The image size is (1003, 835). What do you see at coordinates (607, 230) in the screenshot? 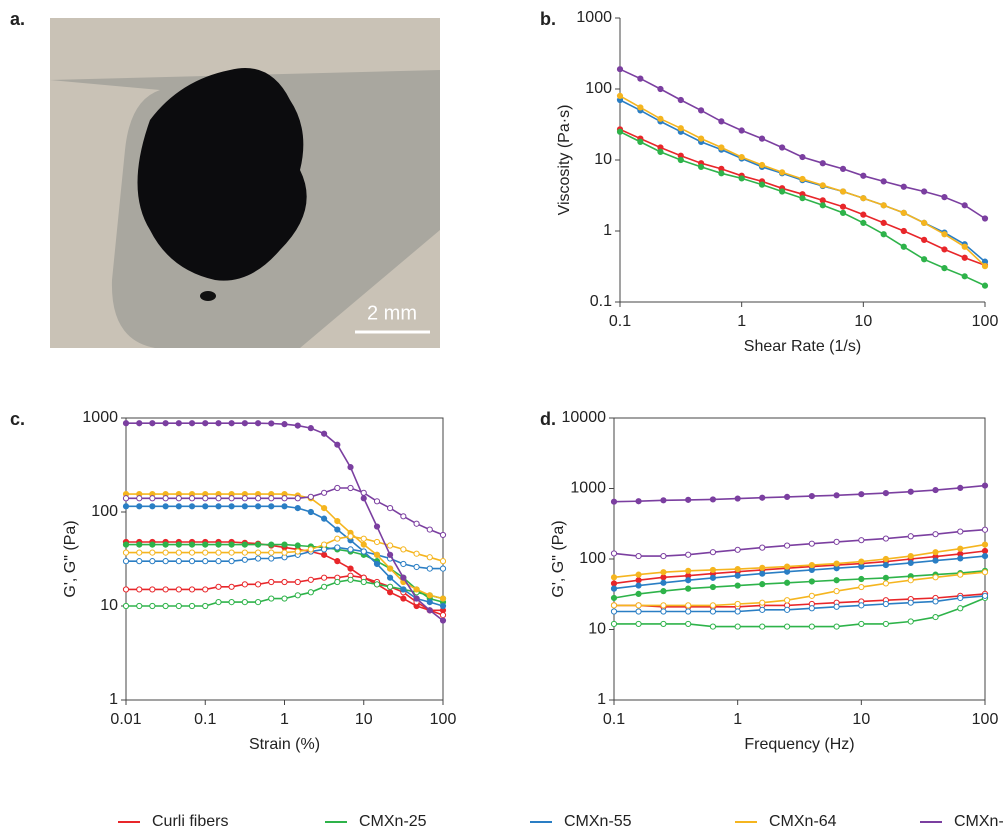
I see `y-tick-label: 1` at bounding box center [607, 230].